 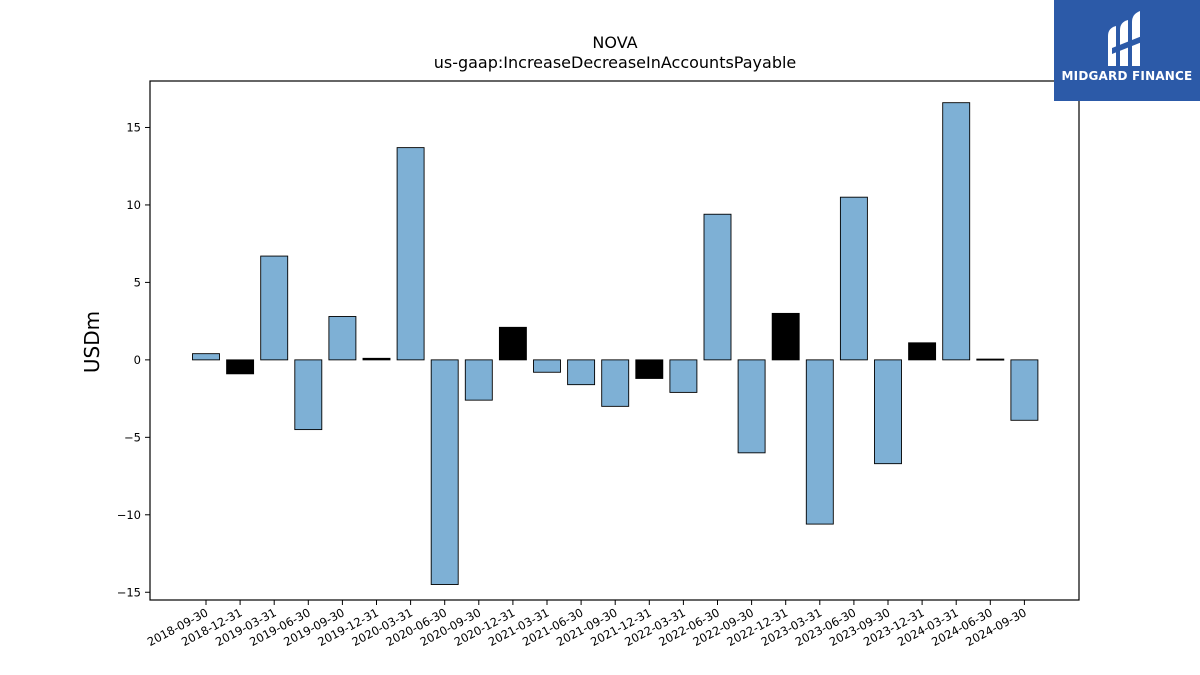 What do you see at coordinates (133, 127) in the screenshot?
I see `y-tick-label: 15` at bounding box center [133, 127].